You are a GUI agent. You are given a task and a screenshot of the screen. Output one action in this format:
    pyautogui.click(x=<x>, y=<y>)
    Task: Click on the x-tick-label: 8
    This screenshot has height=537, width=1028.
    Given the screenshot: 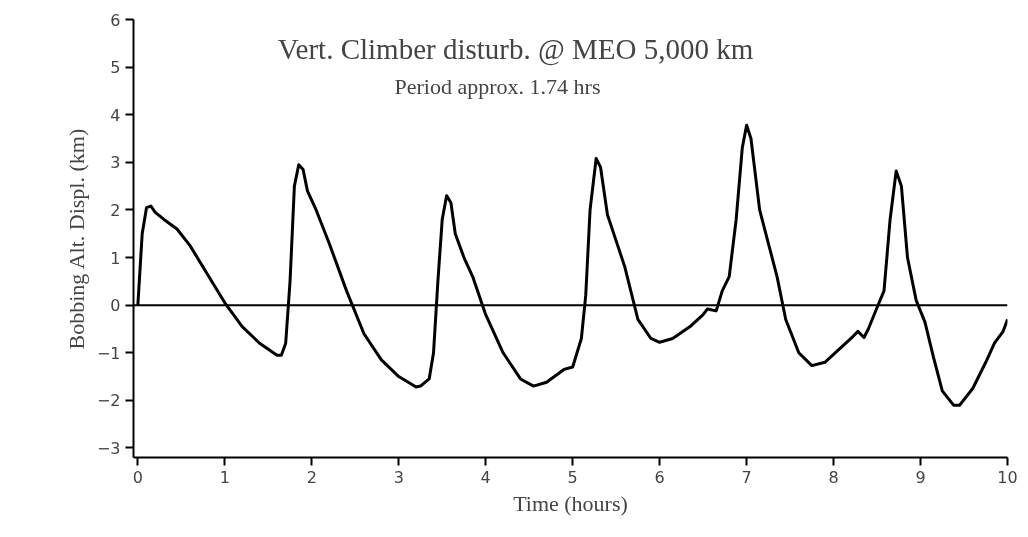 What is the action you would take?
    pyautogui.click(x=833, y=477)
    